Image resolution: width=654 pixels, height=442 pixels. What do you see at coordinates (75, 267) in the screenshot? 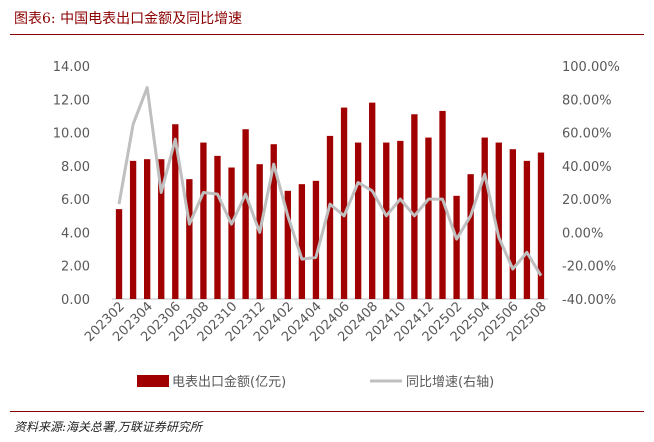
I see `left-tick-label: 2.00` at bounding box center [75, 267].